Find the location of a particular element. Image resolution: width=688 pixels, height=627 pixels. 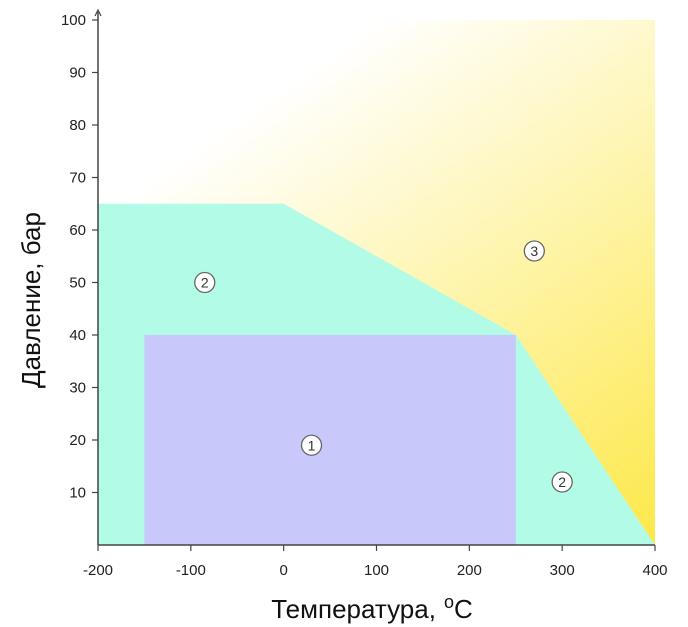

y-tick-label: 70 is located at coordinates (77, 178).